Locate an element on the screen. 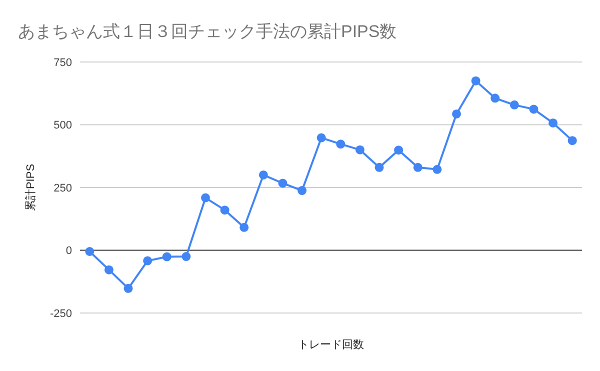 This screenshot has height=371, width=600. y-axis-title: 累計PIPS is located at coordinates (30, 188).